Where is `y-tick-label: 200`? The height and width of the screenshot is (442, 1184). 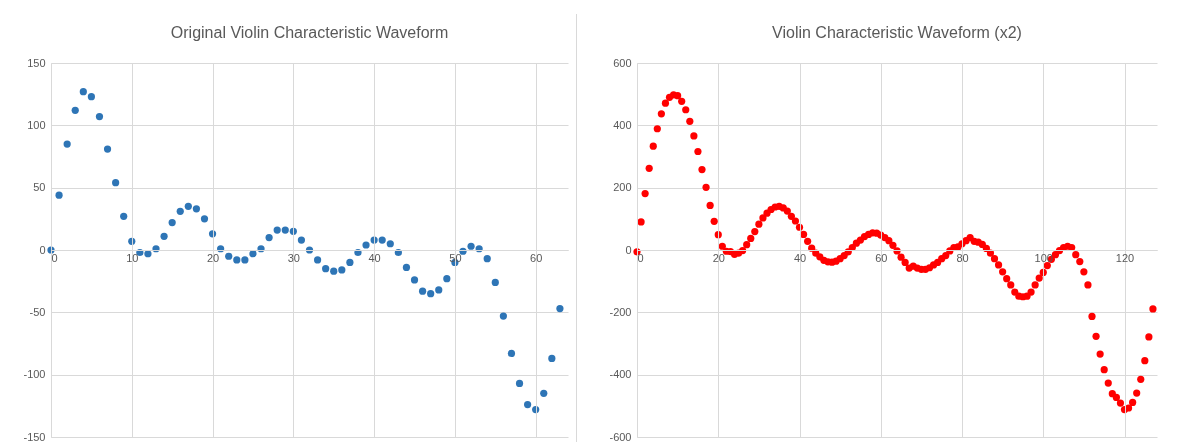
y-tick-label: 200 is located at coordinates (622, 187).